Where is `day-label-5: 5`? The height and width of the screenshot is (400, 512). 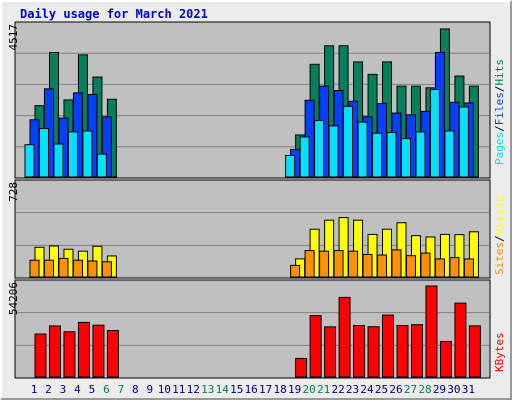 day-label-5: 5 is located at coordinates (92, 389).